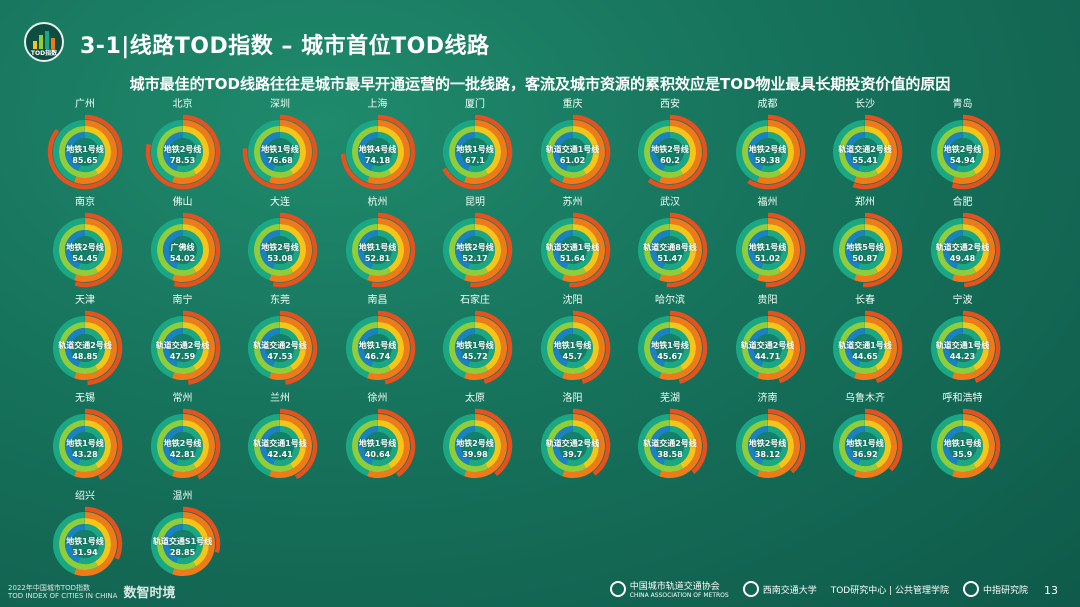 The image size is (1080, 607). I want to click on index-value: 76.68, so click(280, 160).